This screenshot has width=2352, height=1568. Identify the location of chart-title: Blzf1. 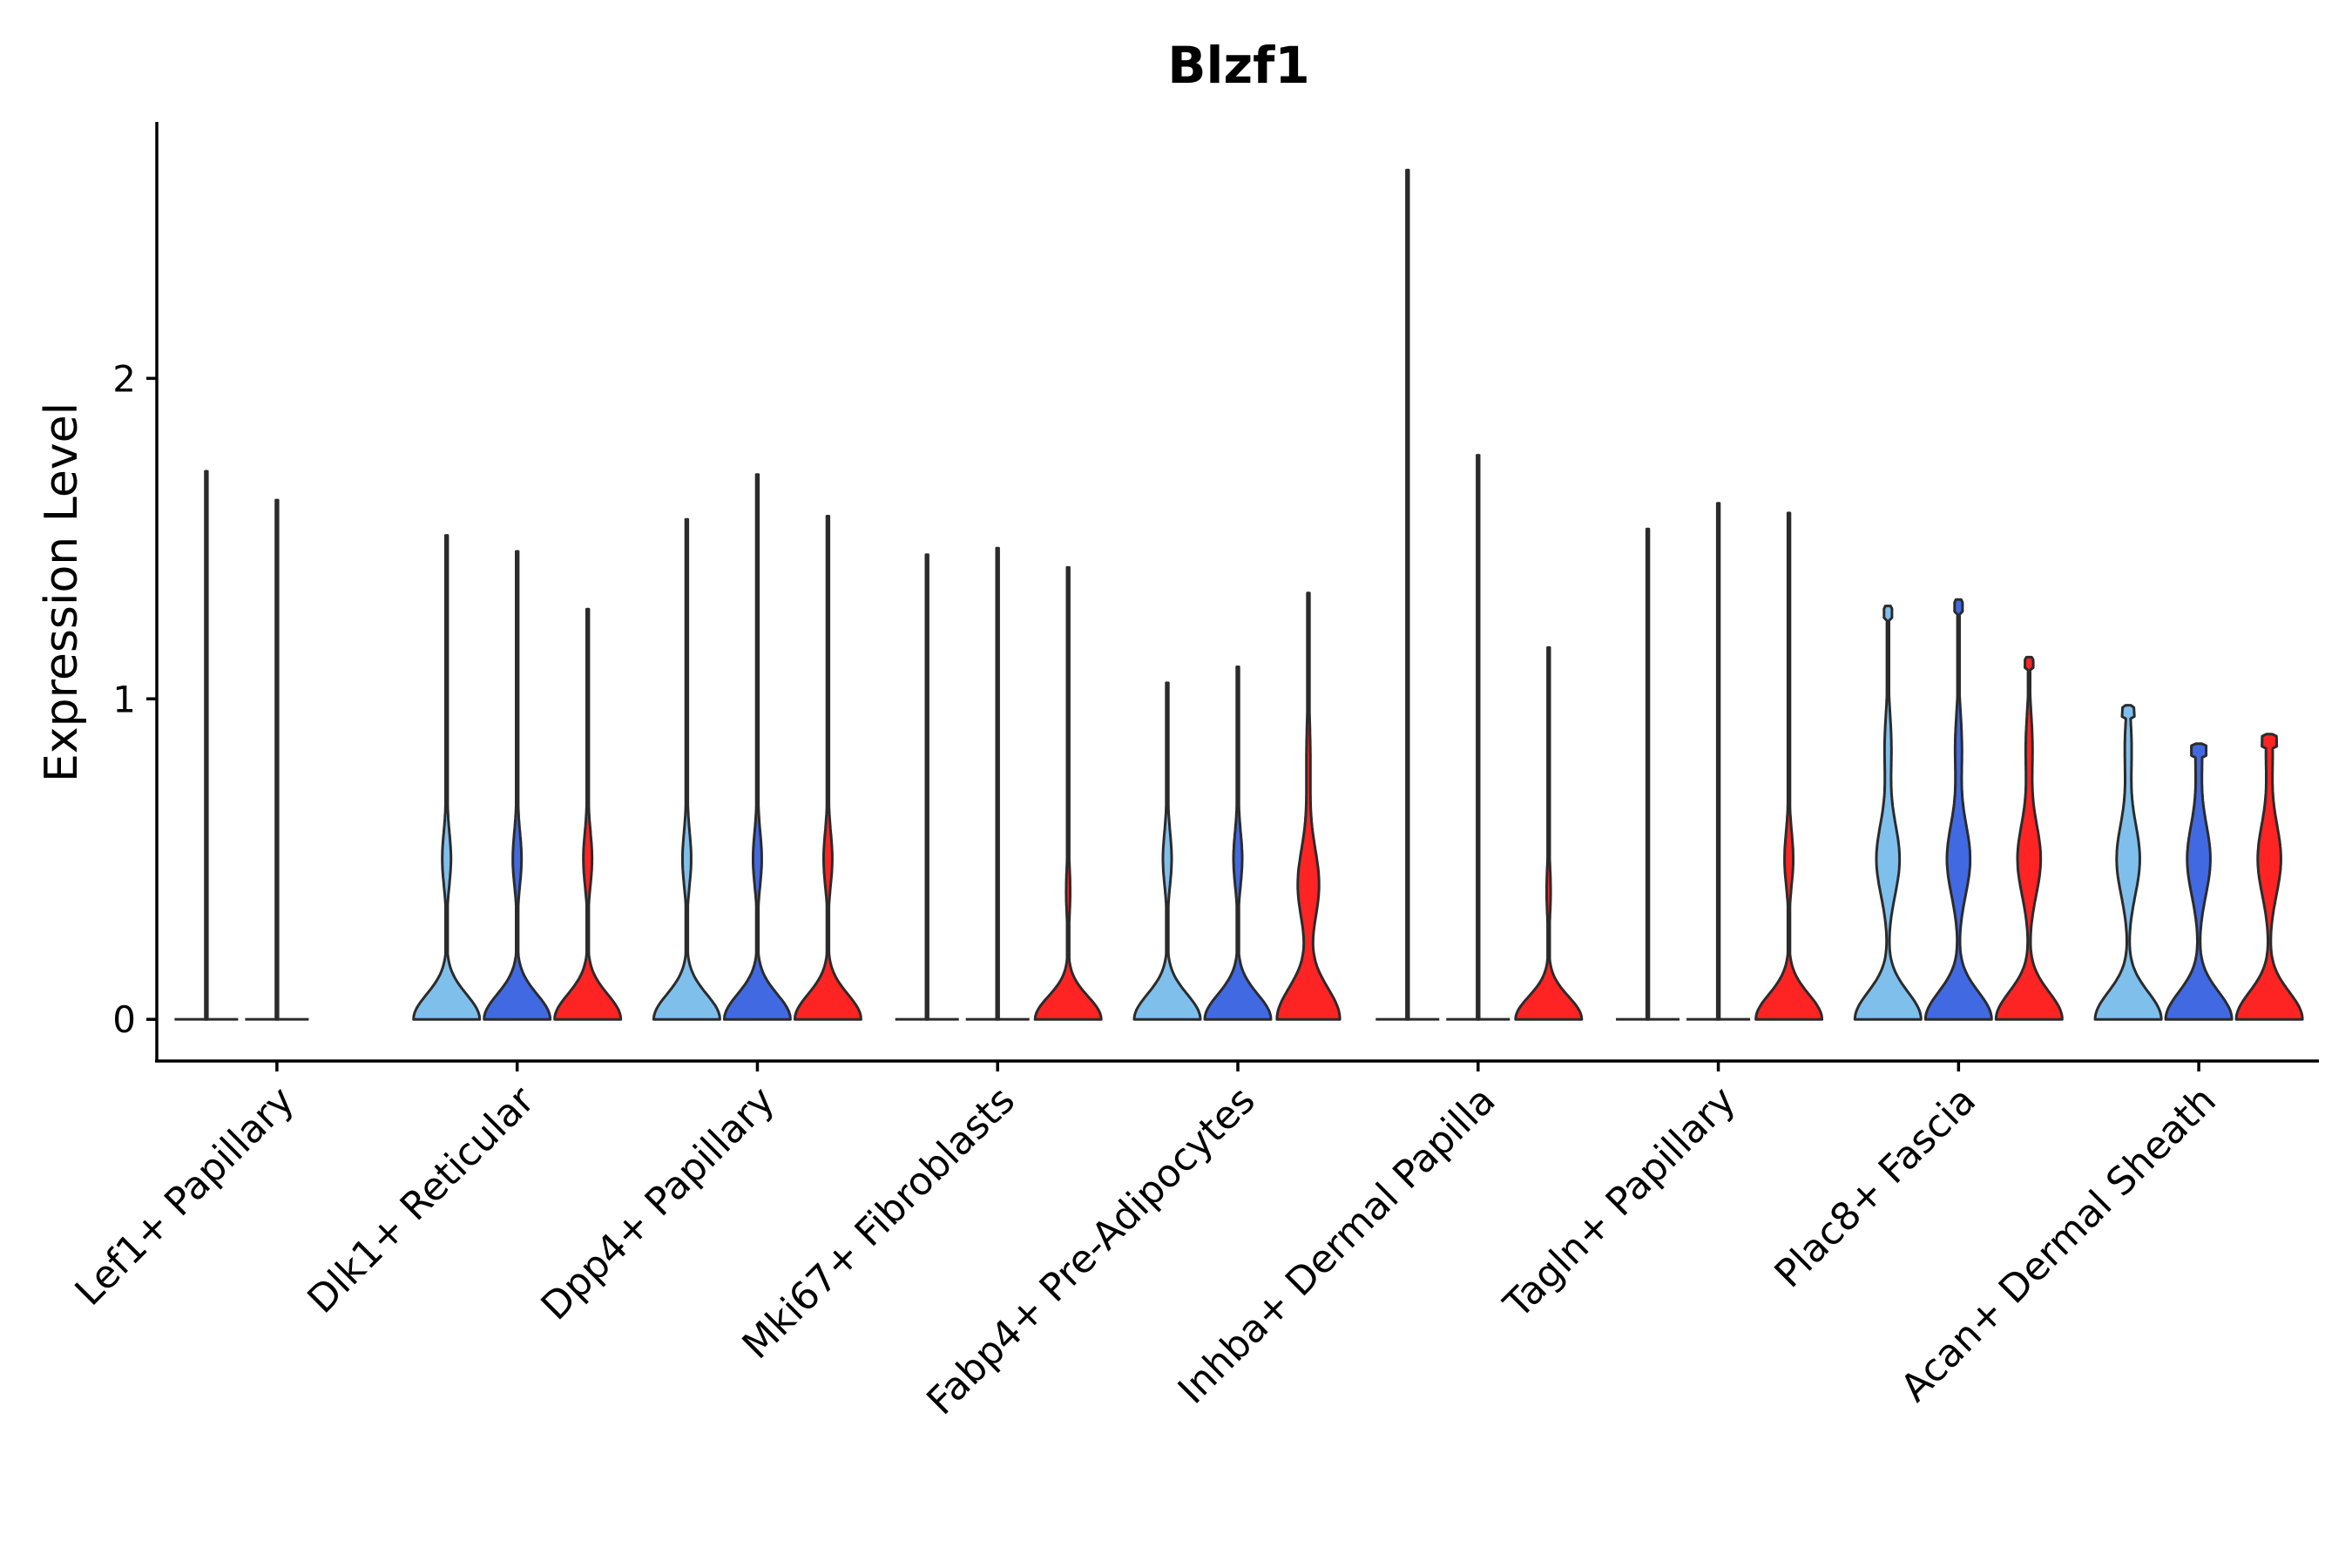
(1238, 66).